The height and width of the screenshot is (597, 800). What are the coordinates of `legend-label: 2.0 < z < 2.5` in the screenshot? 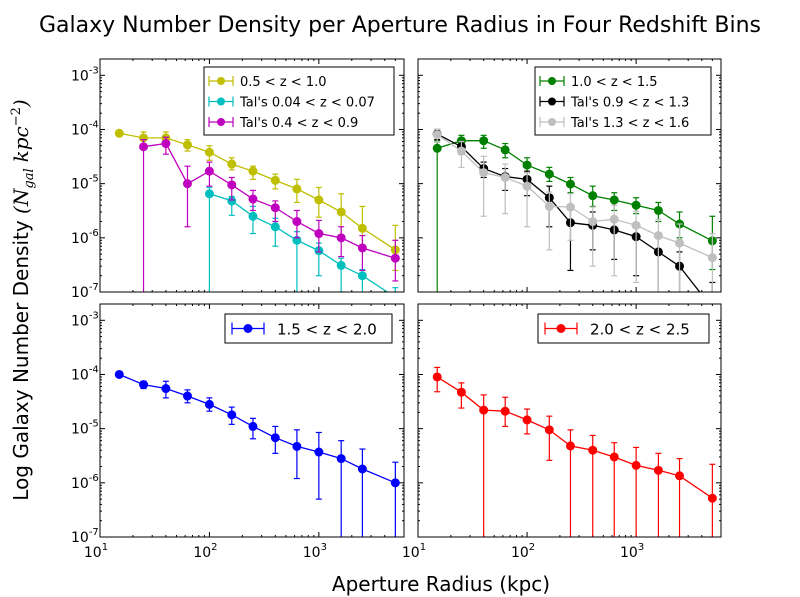 It's located at (640, 330).